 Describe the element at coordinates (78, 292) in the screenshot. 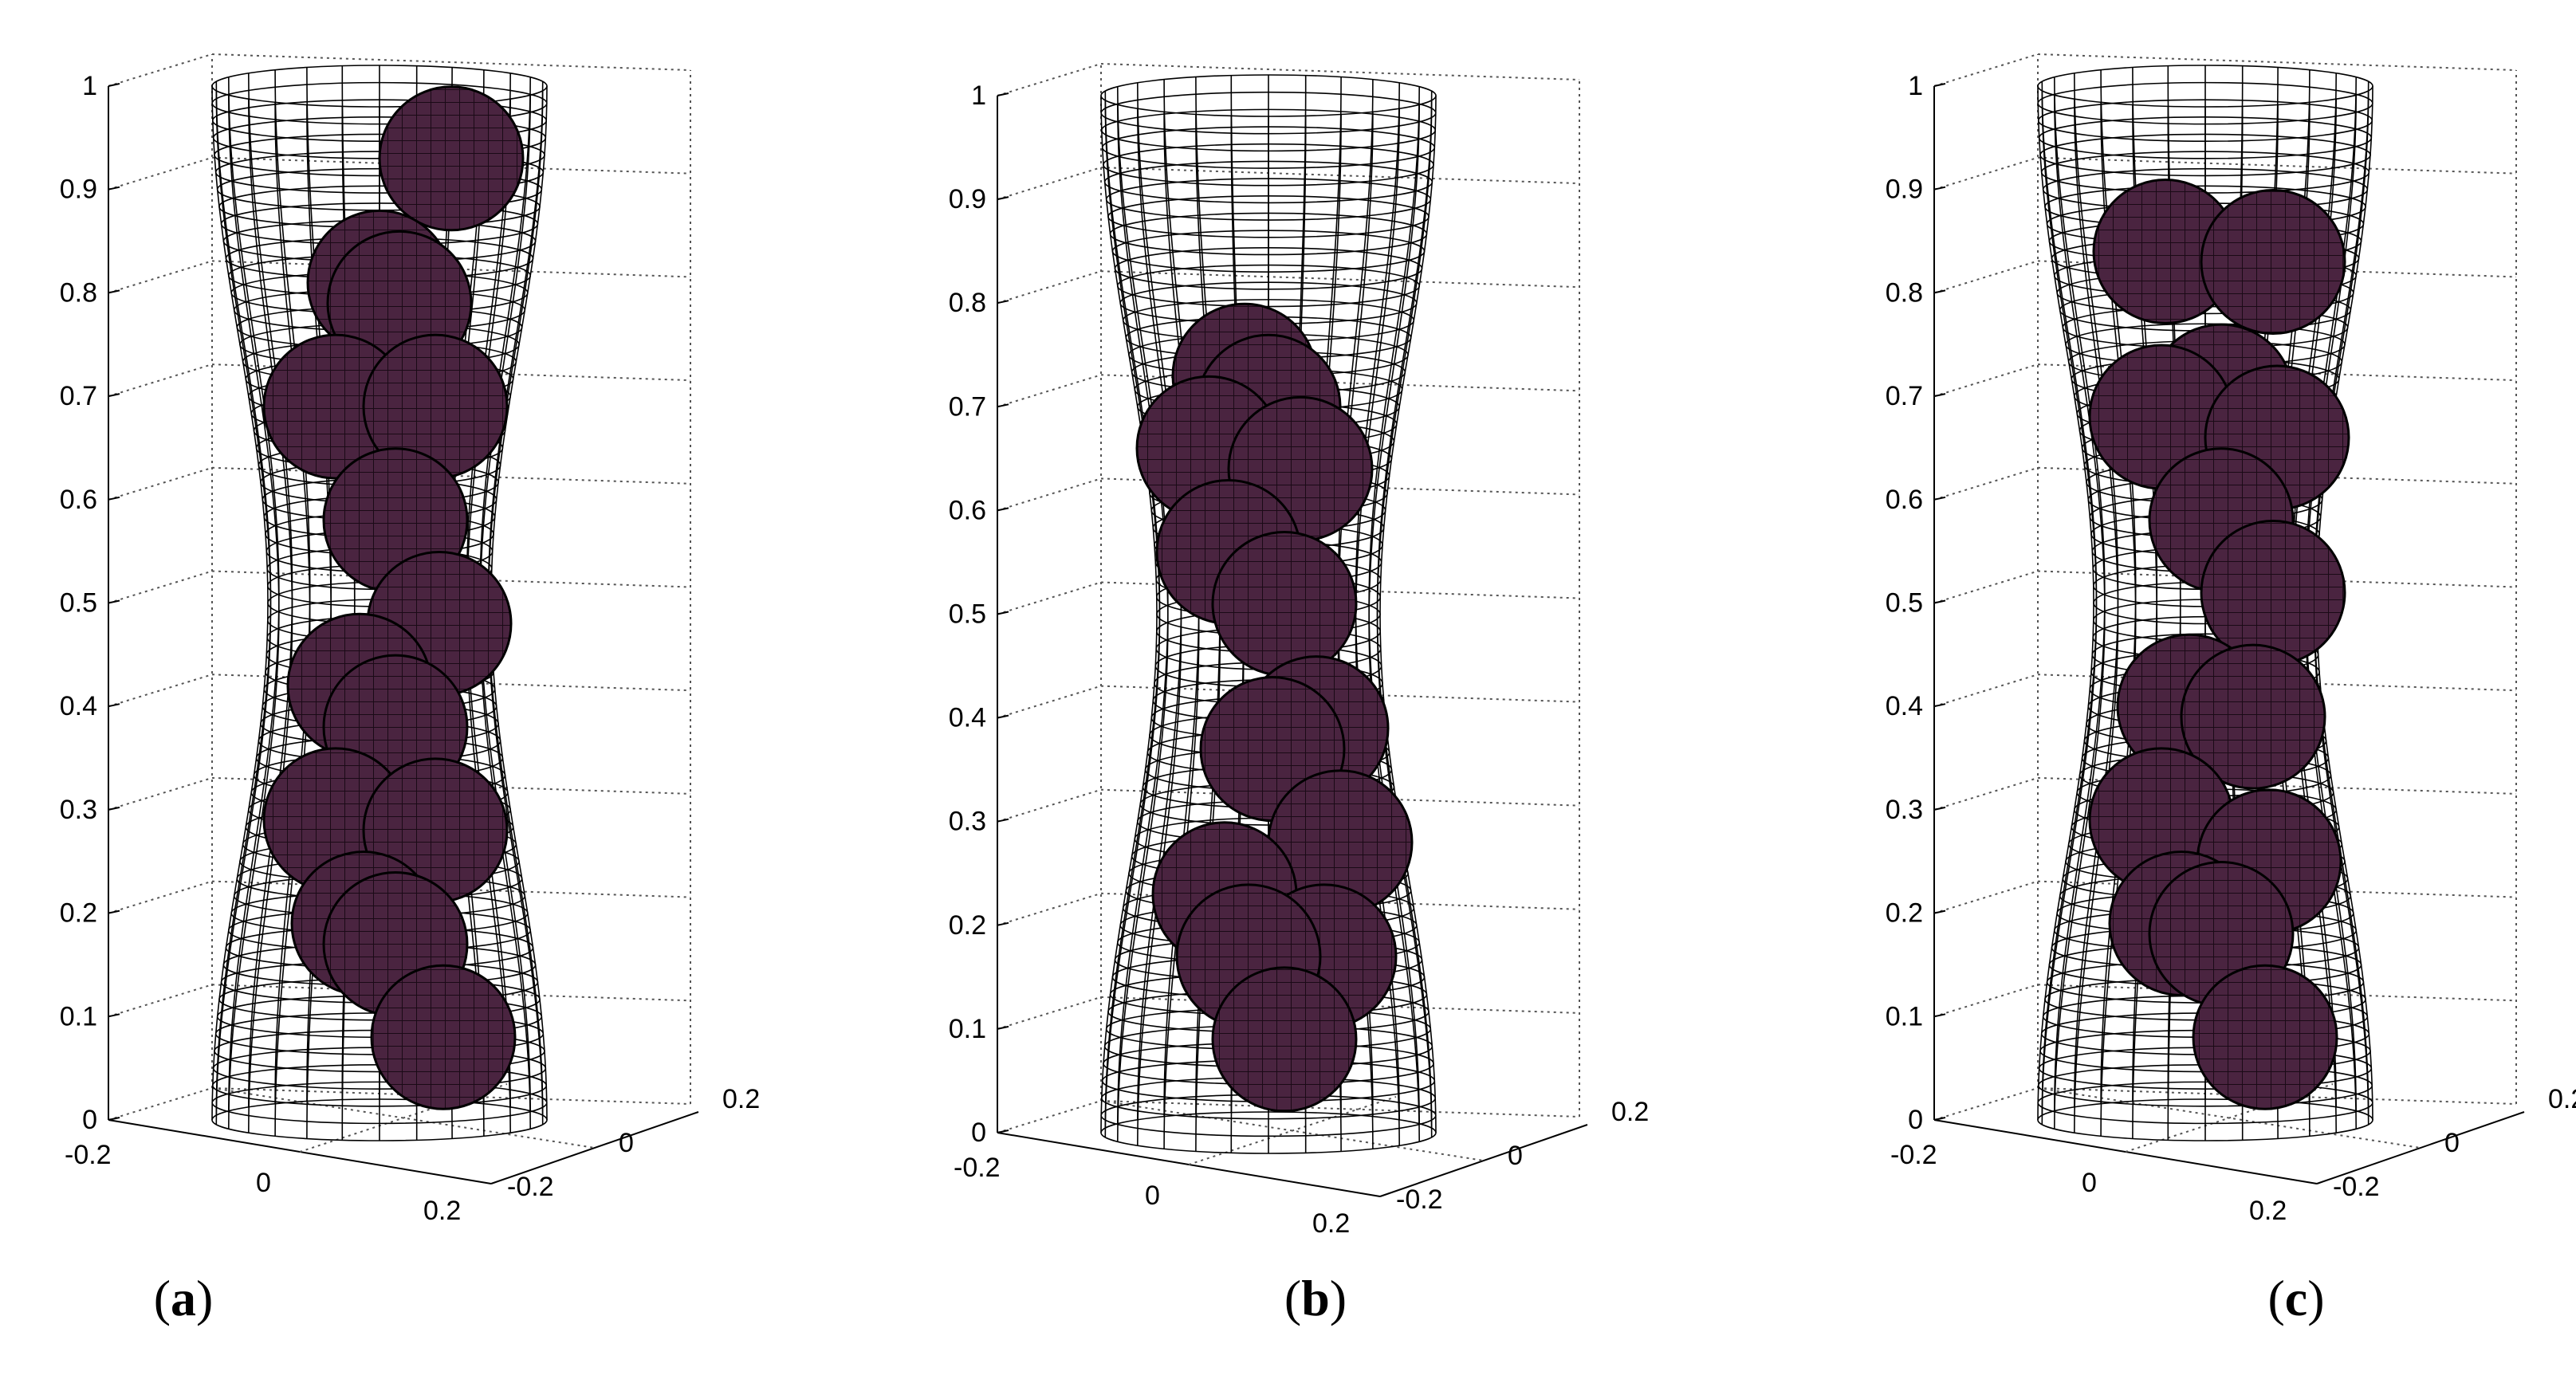

I see `z-tick-label: 0.8` at that location.